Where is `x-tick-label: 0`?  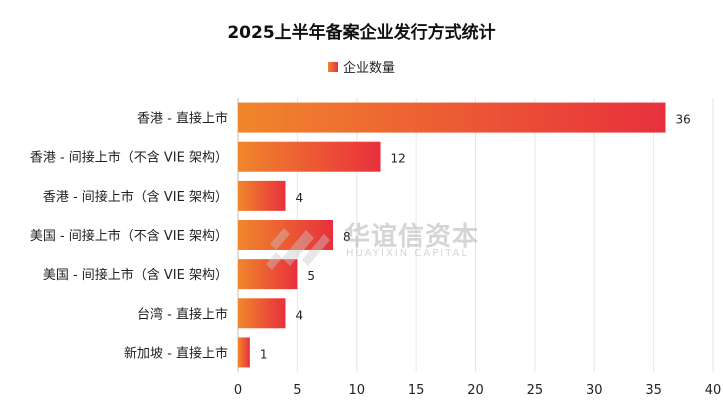 x-tick-label: 0 is located at coordinates (238, 390).